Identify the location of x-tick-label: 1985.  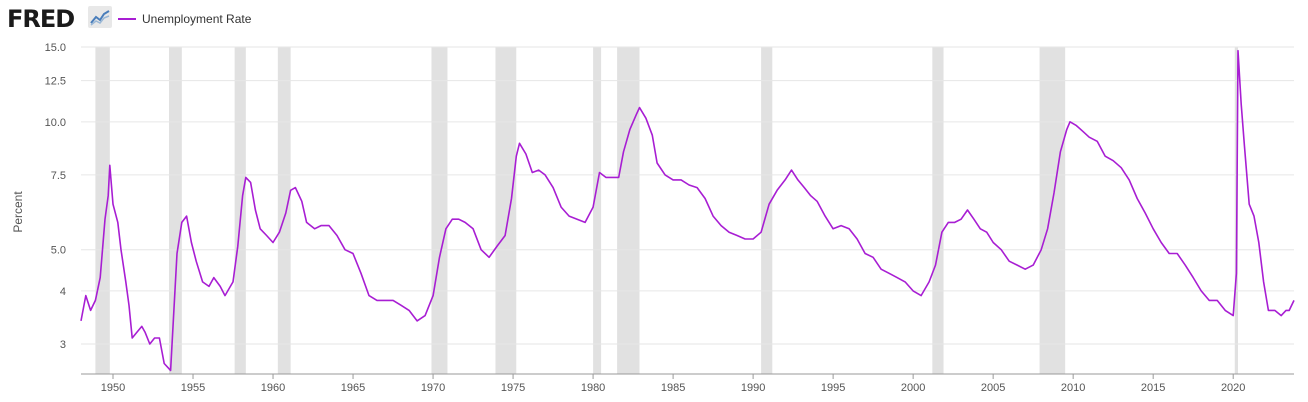
(673, 388).